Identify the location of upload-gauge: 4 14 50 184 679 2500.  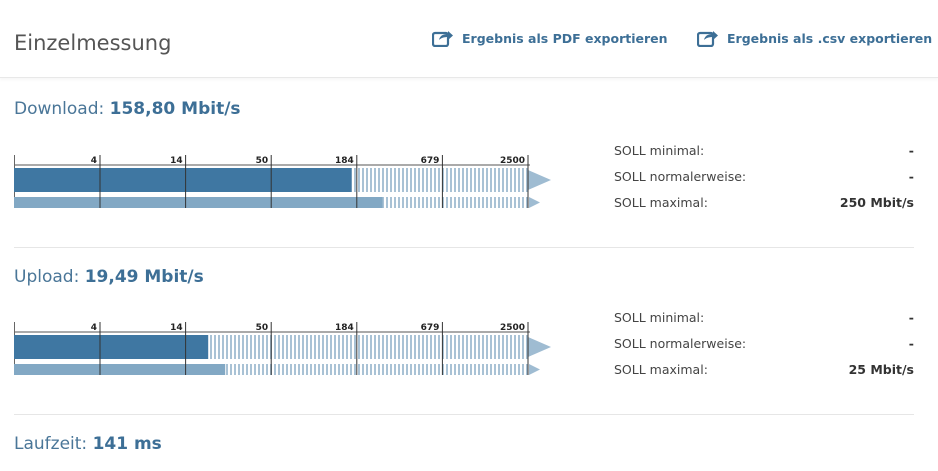
(282, 348).